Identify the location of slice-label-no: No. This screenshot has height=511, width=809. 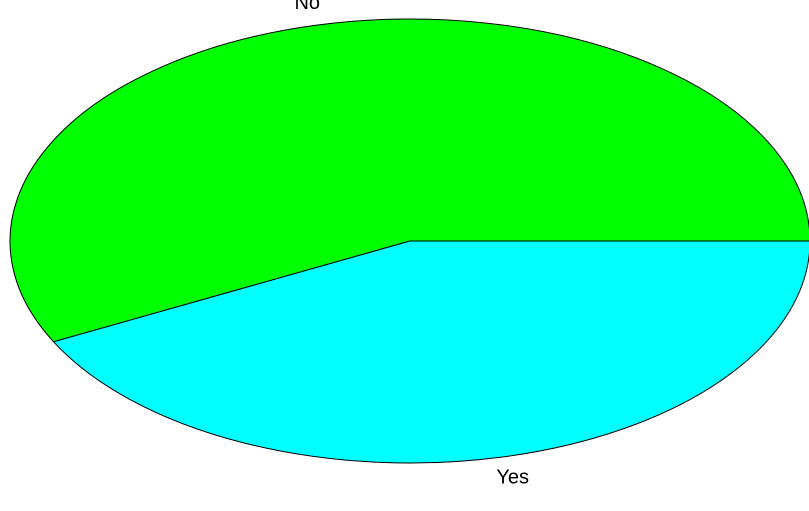
(307, 7).